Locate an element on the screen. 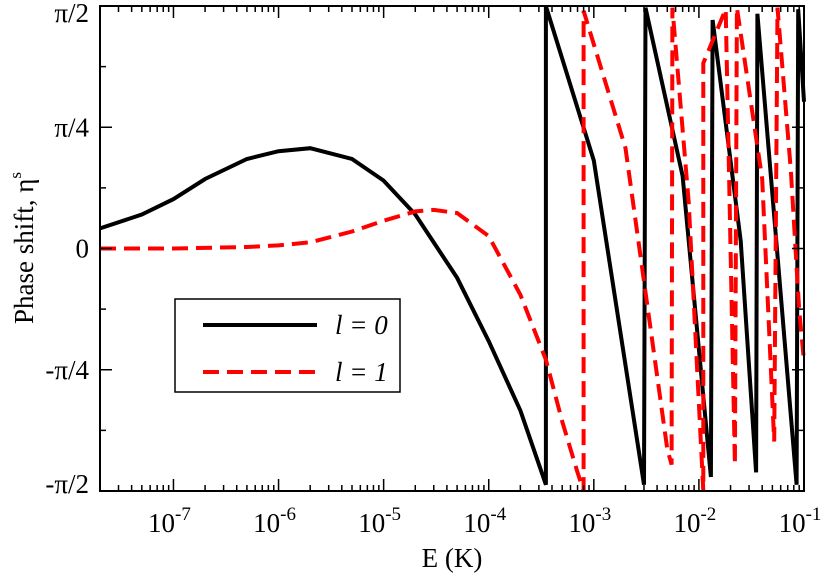 Image resolution: width=830 pixels, height=576 pixels. legend-box is located at coordinates (287, 345).